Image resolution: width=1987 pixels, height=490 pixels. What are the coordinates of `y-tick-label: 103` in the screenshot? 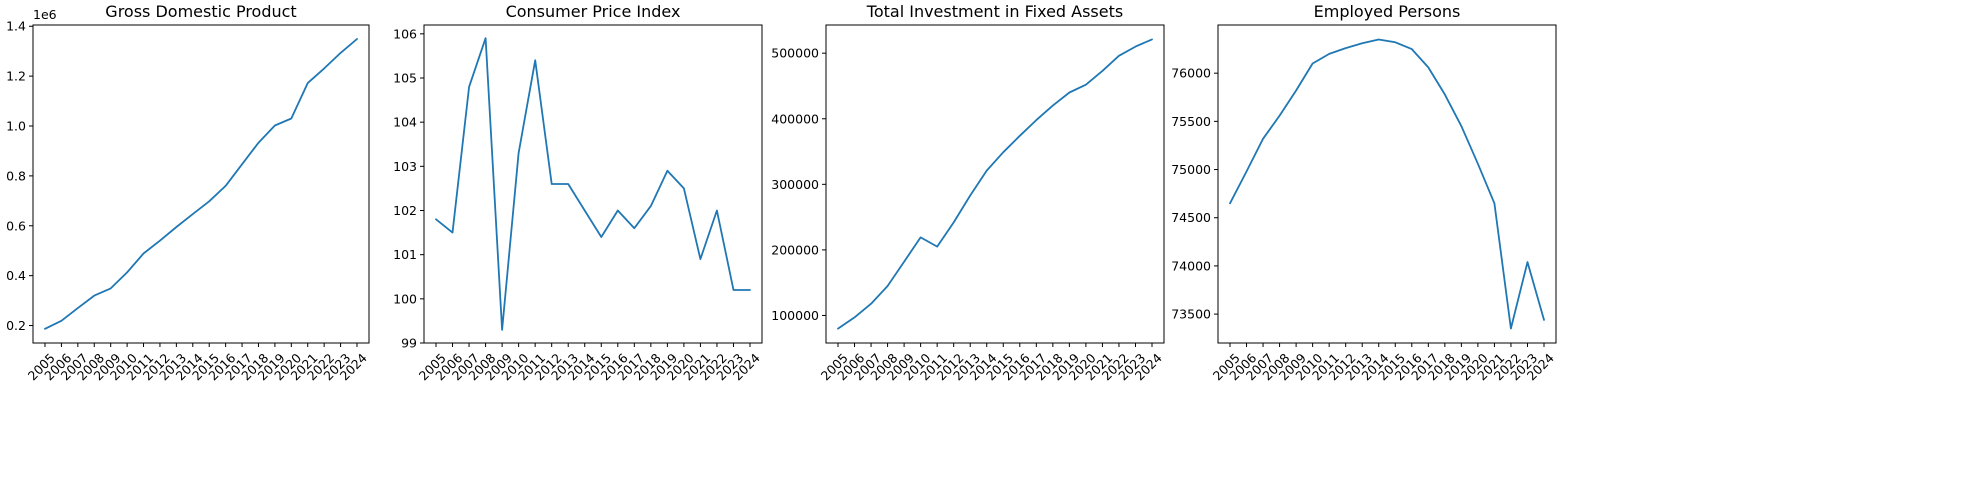 It's located at (405, 166).